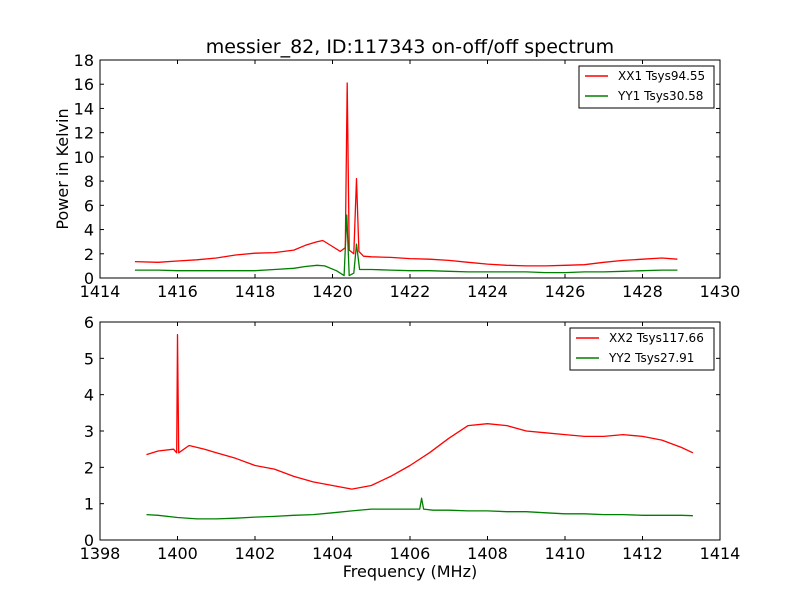 Image resolution: width=800 pixels, height=600 pixels. What do you see at coordinates (84, 108) in the screenshot?
I see `top-y-tick-label: 14` at bounding box center [84, 108].